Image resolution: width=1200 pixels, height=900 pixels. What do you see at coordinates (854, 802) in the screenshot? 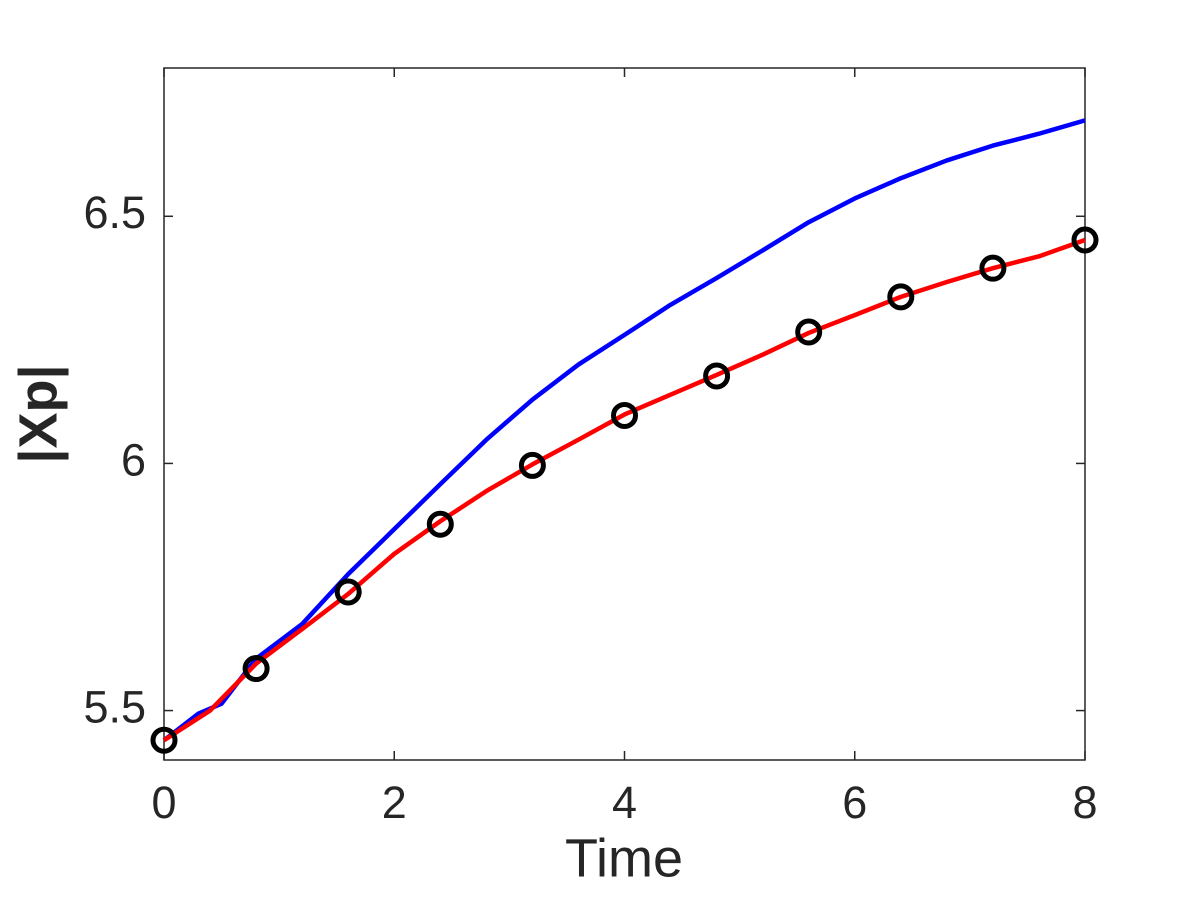
I see `x-tick-label: 6` at bounding box center [854, 802].